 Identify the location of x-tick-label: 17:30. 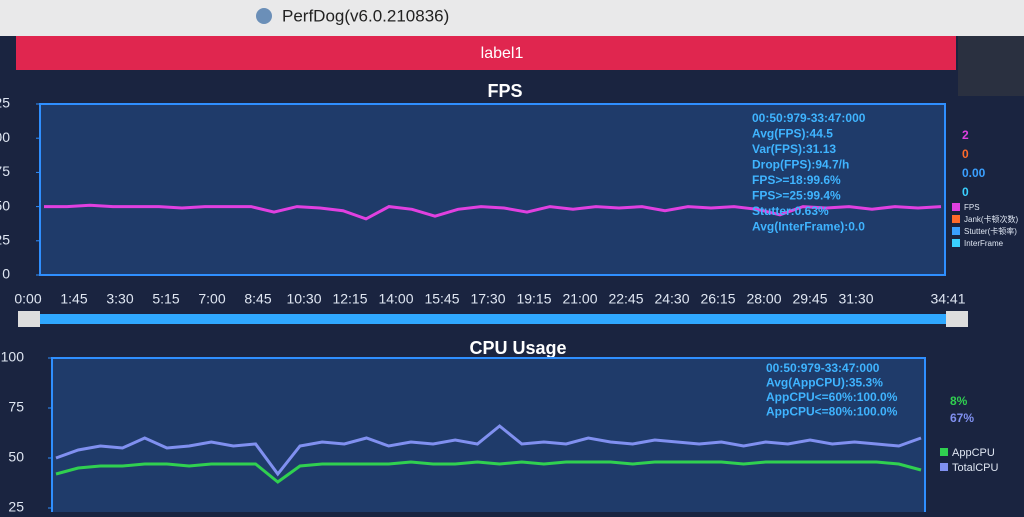
(487, 299).